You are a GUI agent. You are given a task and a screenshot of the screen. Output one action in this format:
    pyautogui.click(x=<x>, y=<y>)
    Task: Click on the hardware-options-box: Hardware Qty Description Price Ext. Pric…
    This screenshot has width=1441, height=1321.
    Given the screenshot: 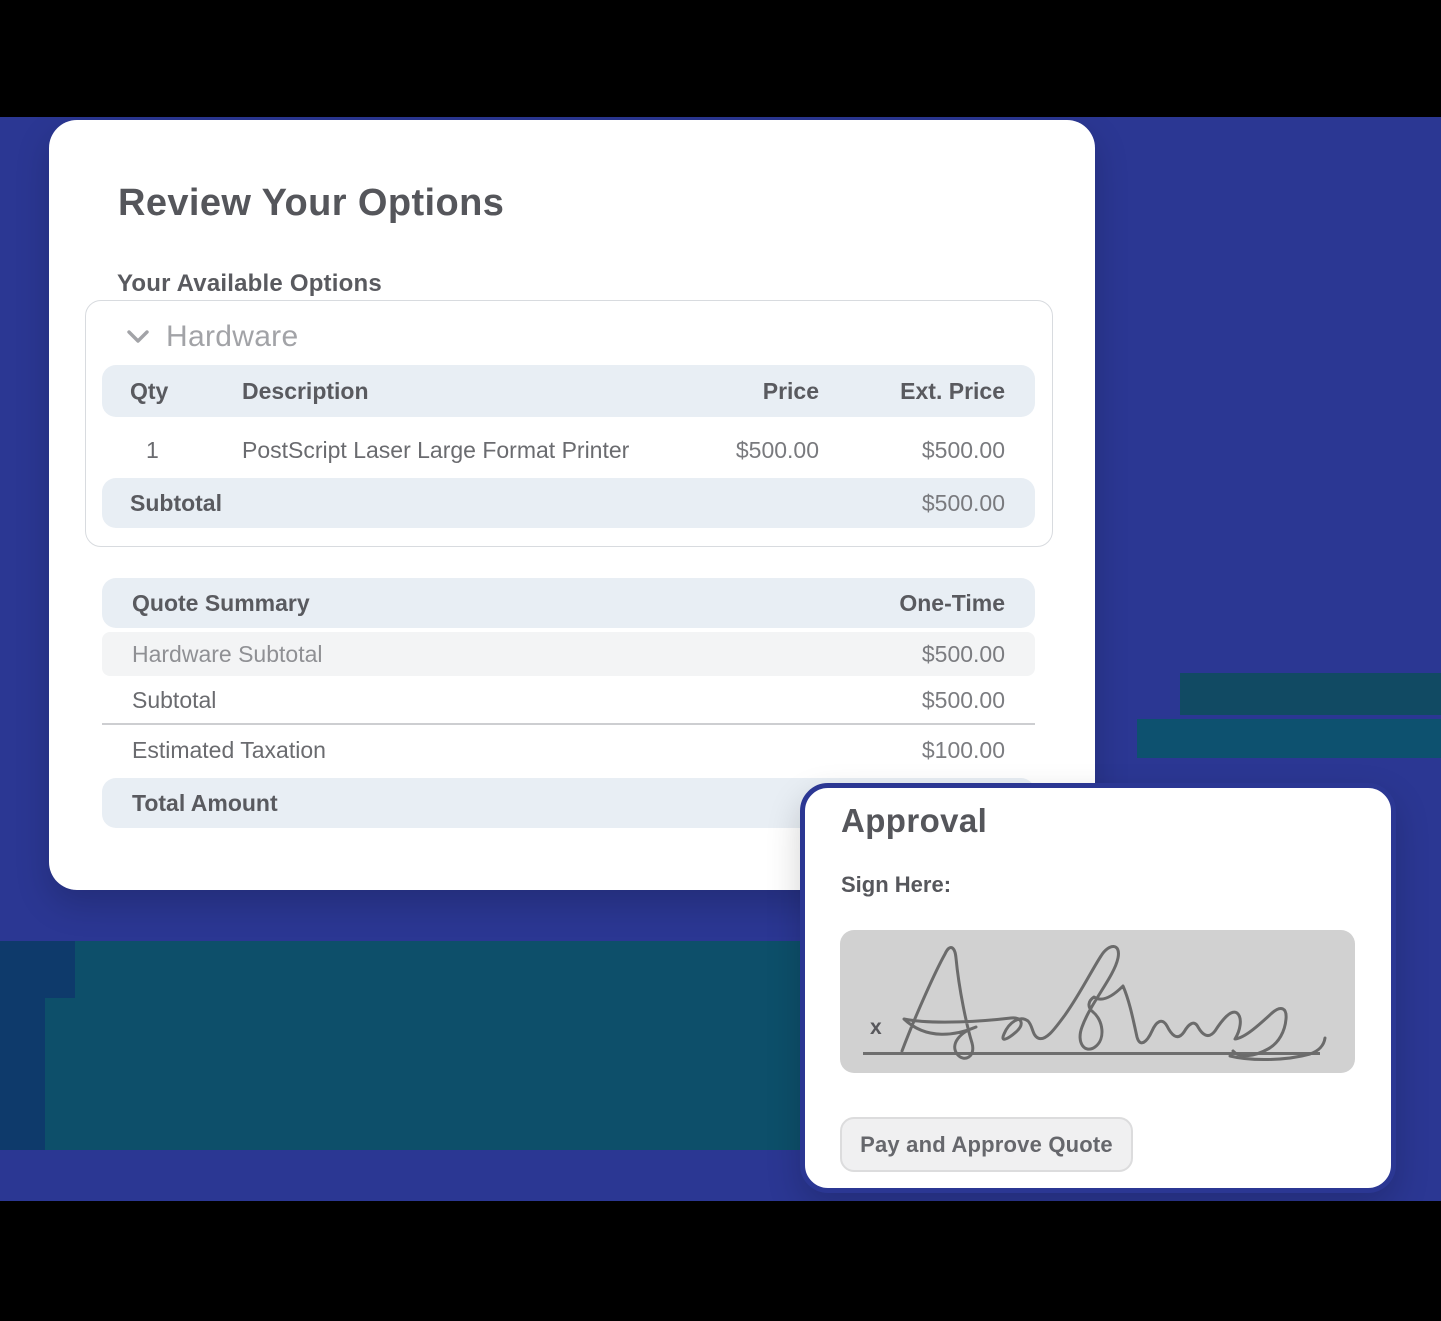 What is the action you would take?
    pyautogui.click(x=569, y=423)
    